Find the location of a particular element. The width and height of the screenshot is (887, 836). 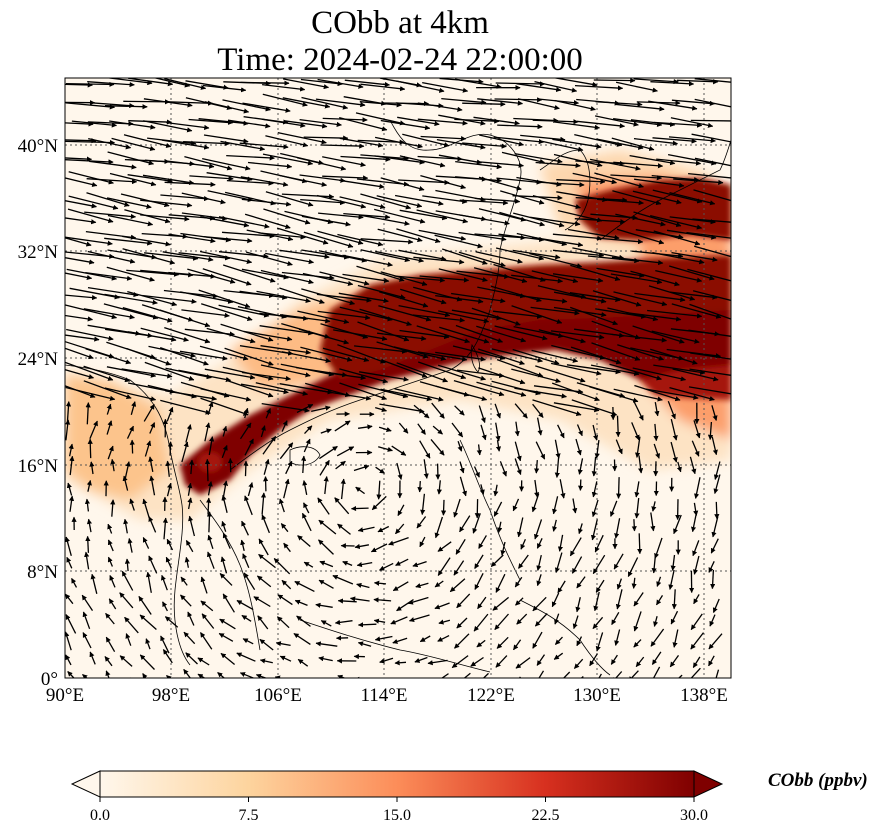

colorbar-tick-label: 15.0 is located at coordinates (397, 815).